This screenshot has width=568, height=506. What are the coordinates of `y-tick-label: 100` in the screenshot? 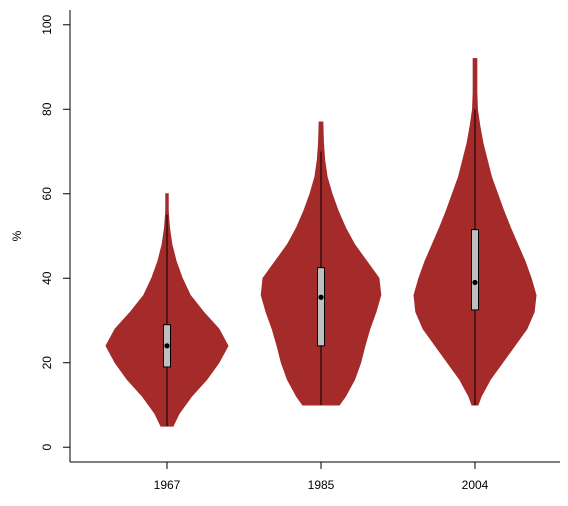 It's located at (47, 24).